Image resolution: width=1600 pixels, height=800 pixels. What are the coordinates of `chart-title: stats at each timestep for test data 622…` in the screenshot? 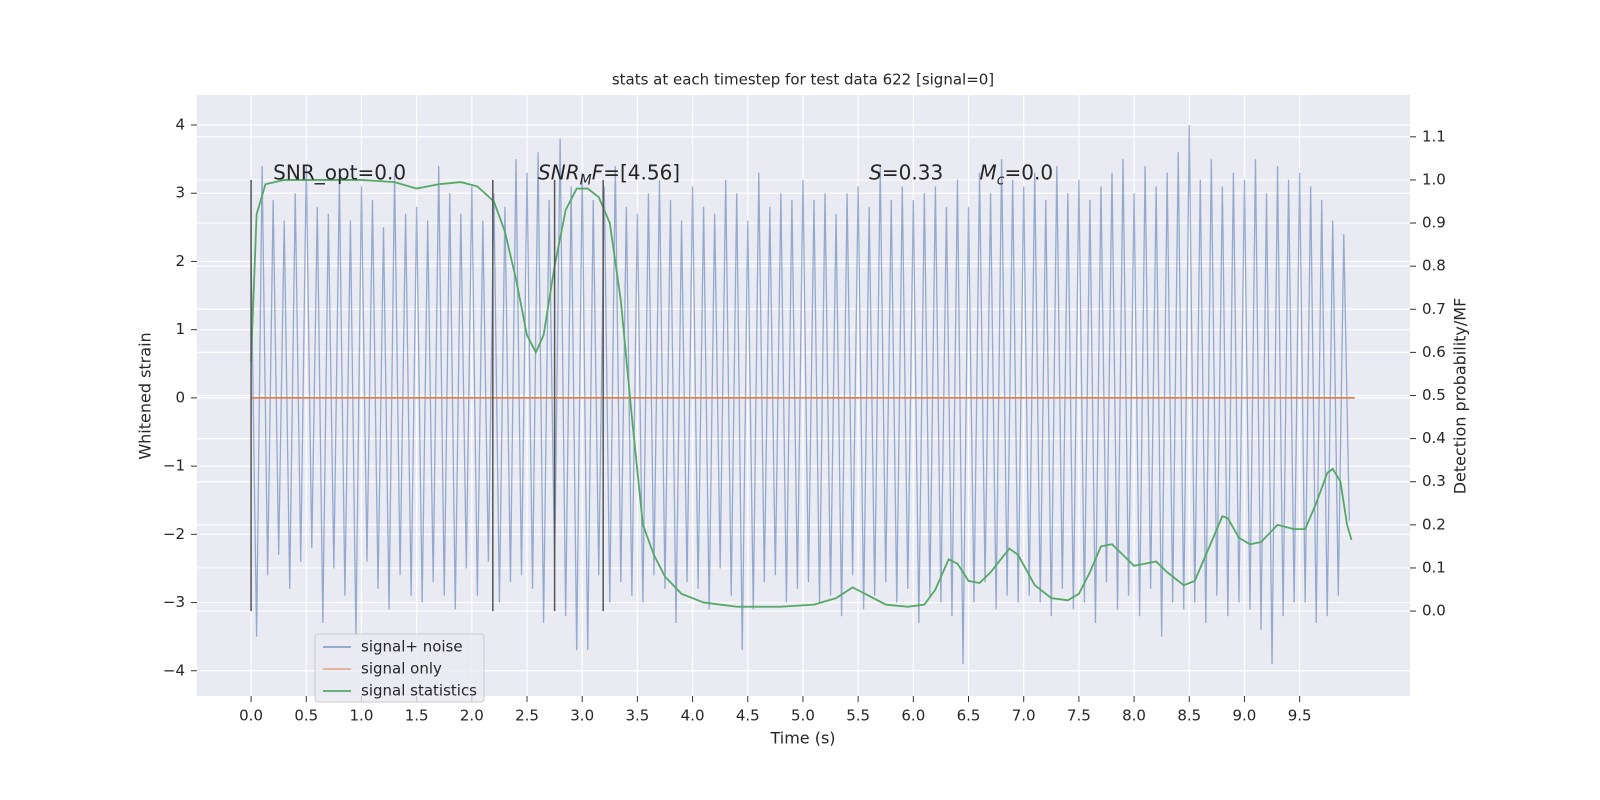 It's located at (803, 80).